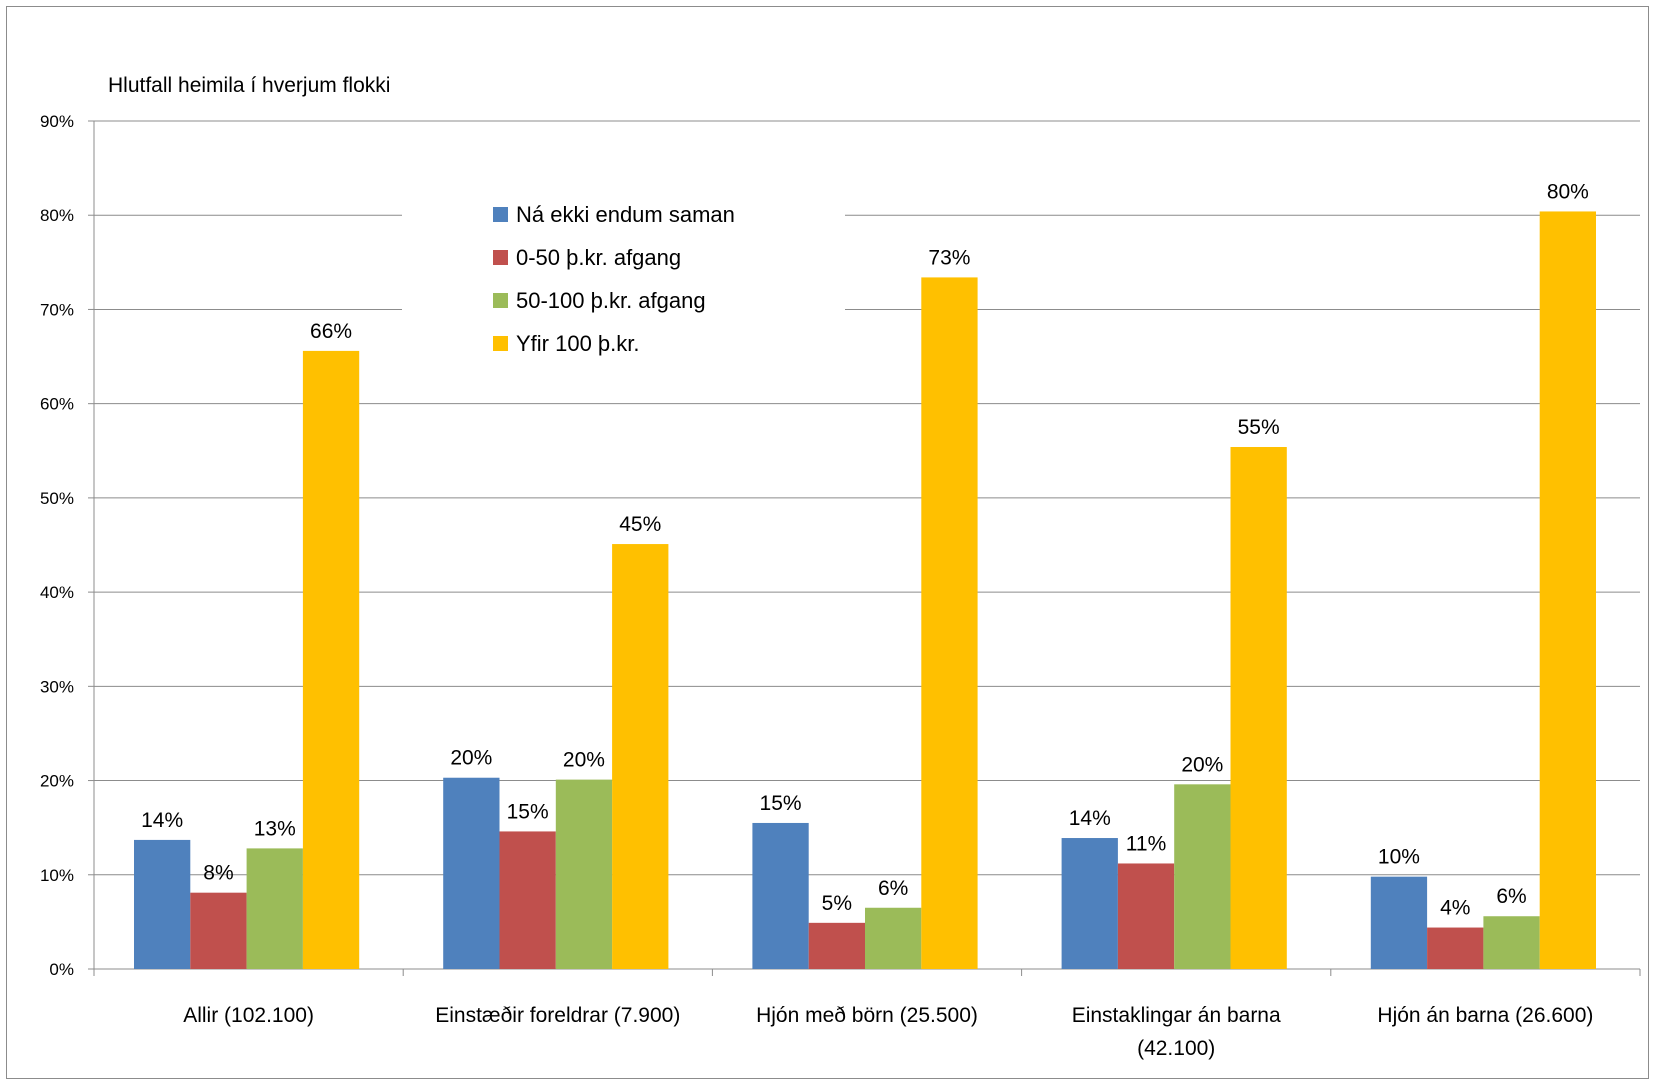 The height and width of the screenshot is (1087, 1657). I want to click on x-category-label: Hjón án barna (26.600), so click(1485, 1015).